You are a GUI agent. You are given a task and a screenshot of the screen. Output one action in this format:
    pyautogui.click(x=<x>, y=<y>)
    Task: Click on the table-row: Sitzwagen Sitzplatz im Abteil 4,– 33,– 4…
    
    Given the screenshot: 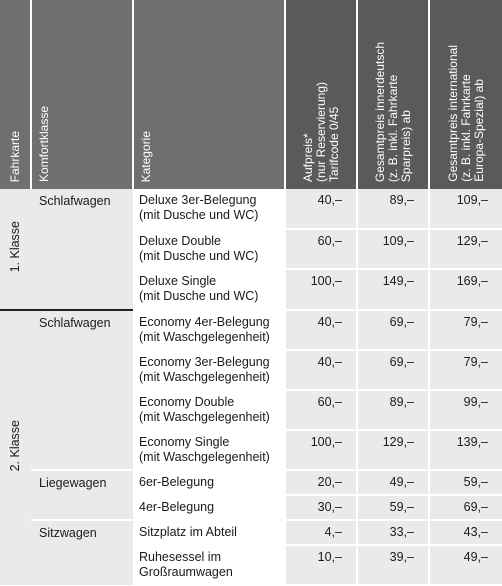 What is the action you would take?
    pyautogui.click(x=251, y=552)
    